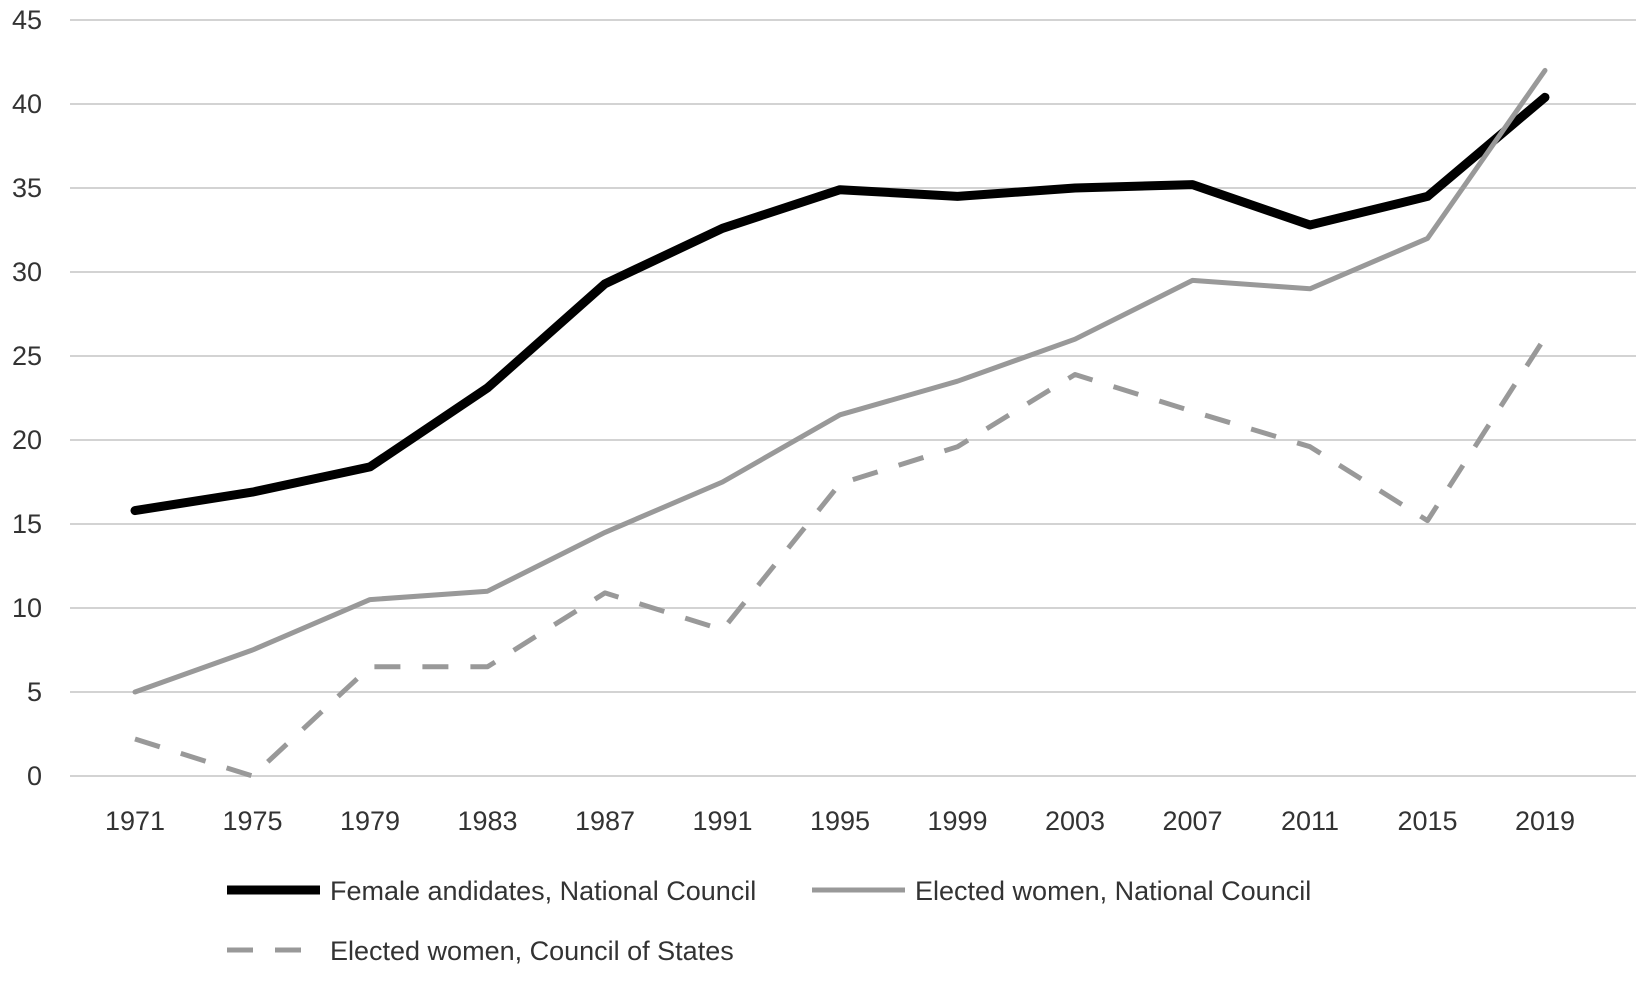 The height and width of the screenshot is (981, 1636). I want to click on x-tick-label: 1987, so click(605, 821).